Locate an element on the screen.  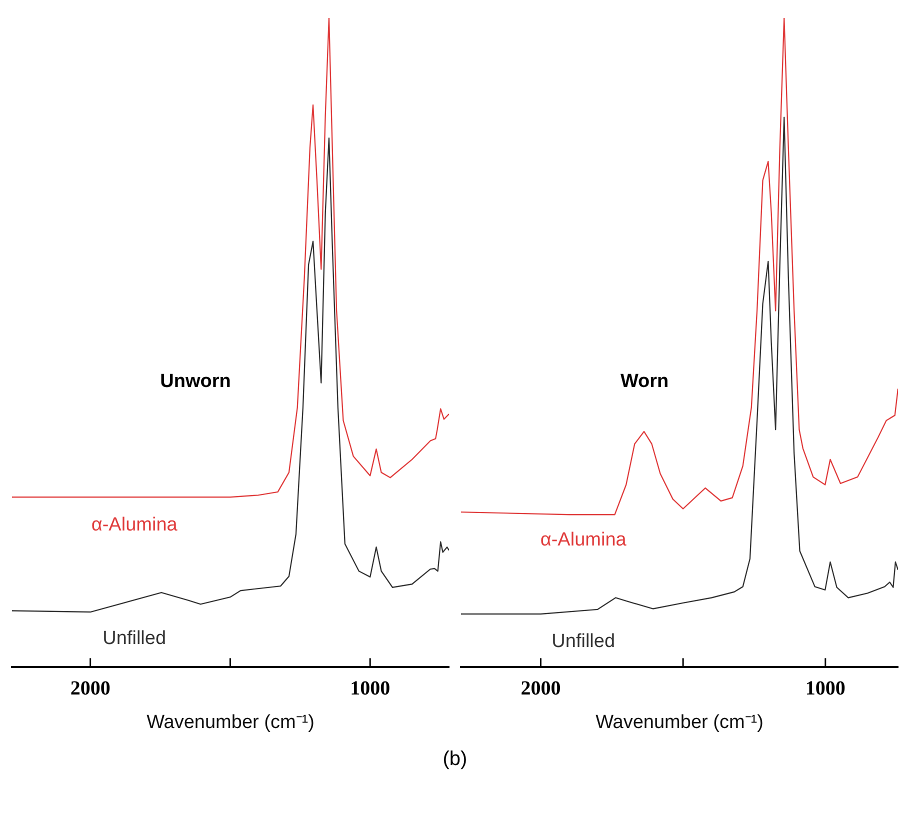
annotation: Worn is located at coordinates (644, 381).